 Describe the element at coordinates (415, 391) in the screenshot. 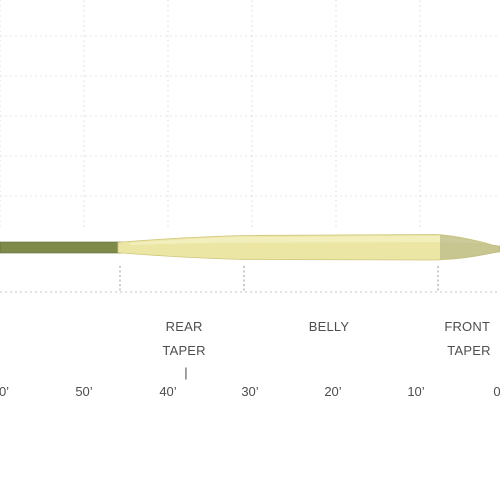

I see `scale-label: 10’` at that location.